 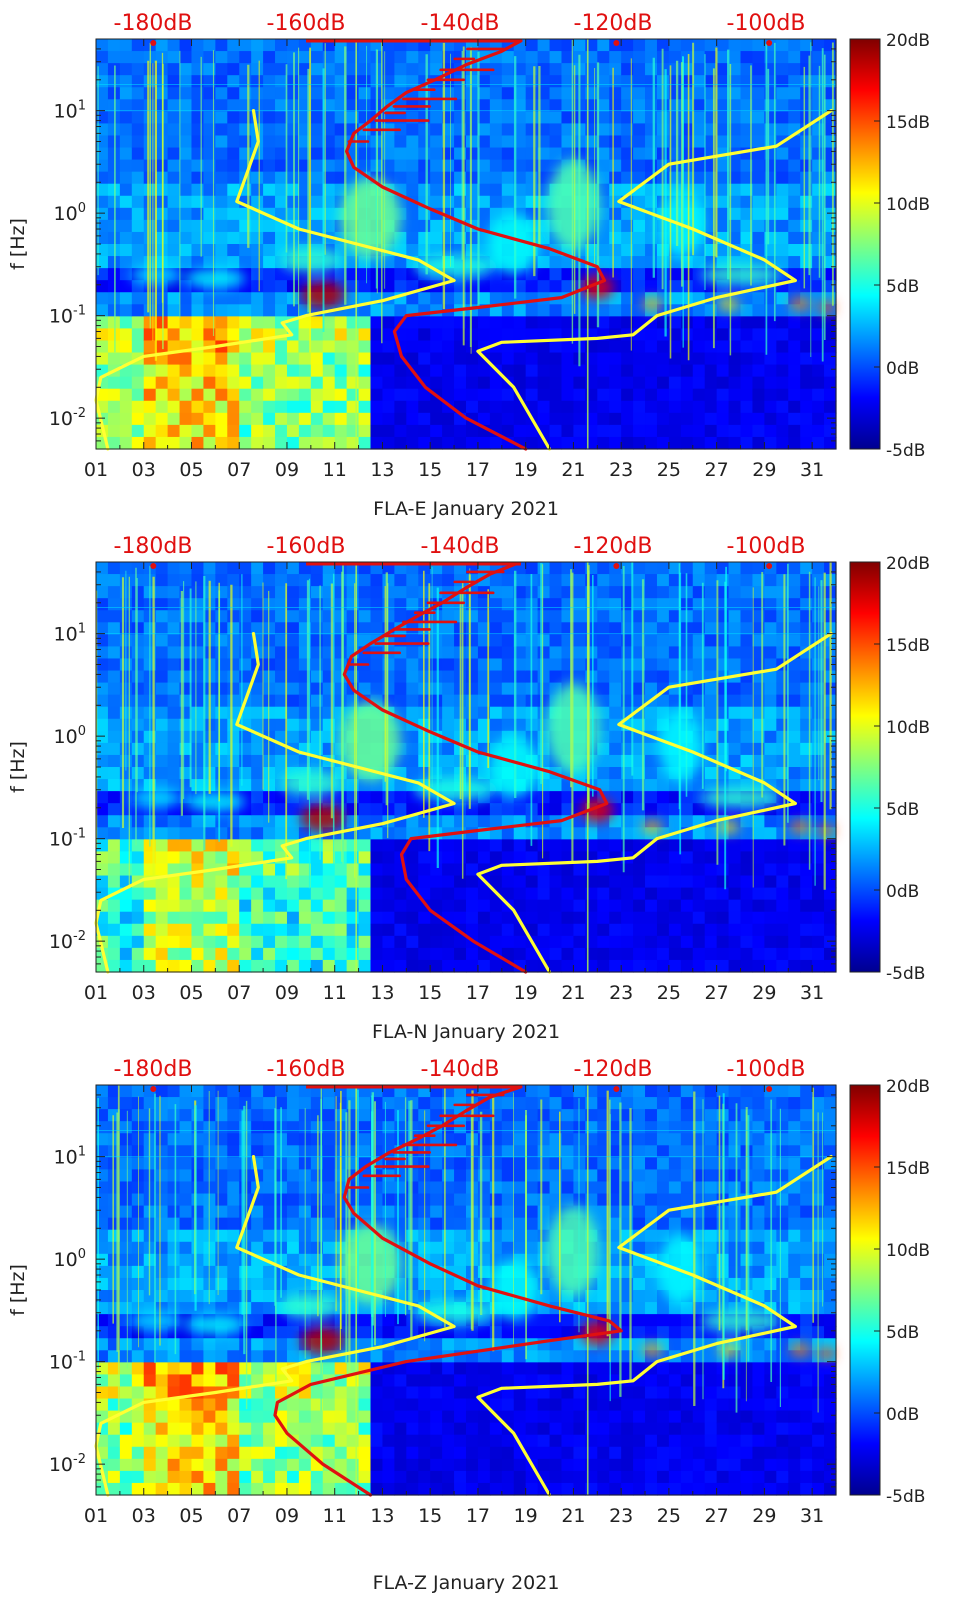 What do you see at coordinates (826, 830) in the screenshot?
I see `heatmap-energy-blob` at bounding box center [826, 830].